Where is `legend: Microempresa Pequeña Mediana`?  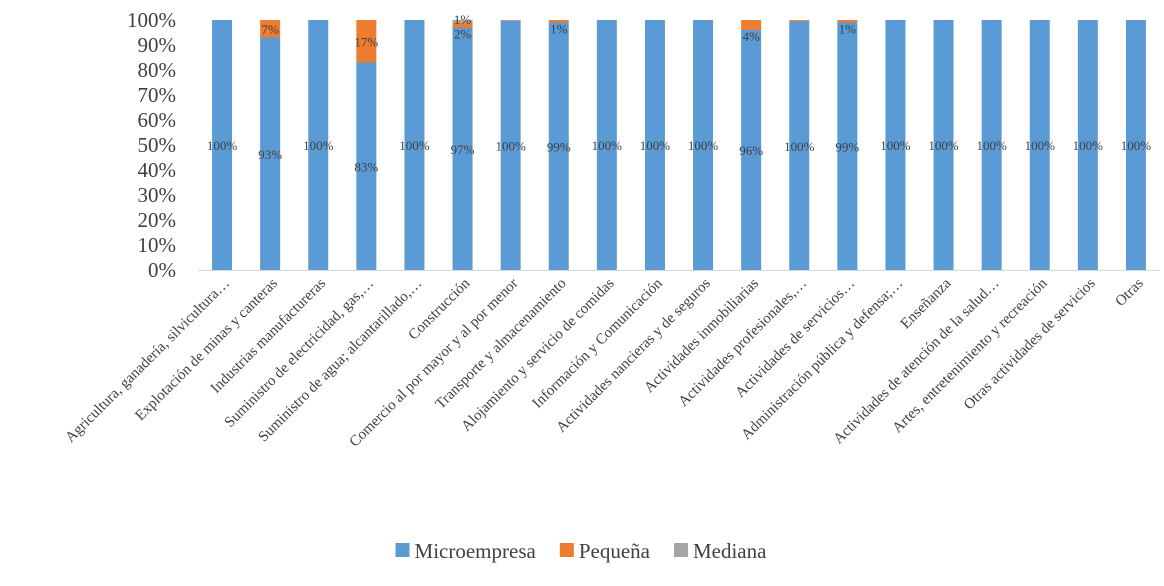 legend: Microempresa Pequeña Mediana is located at coordinates (581, 551).